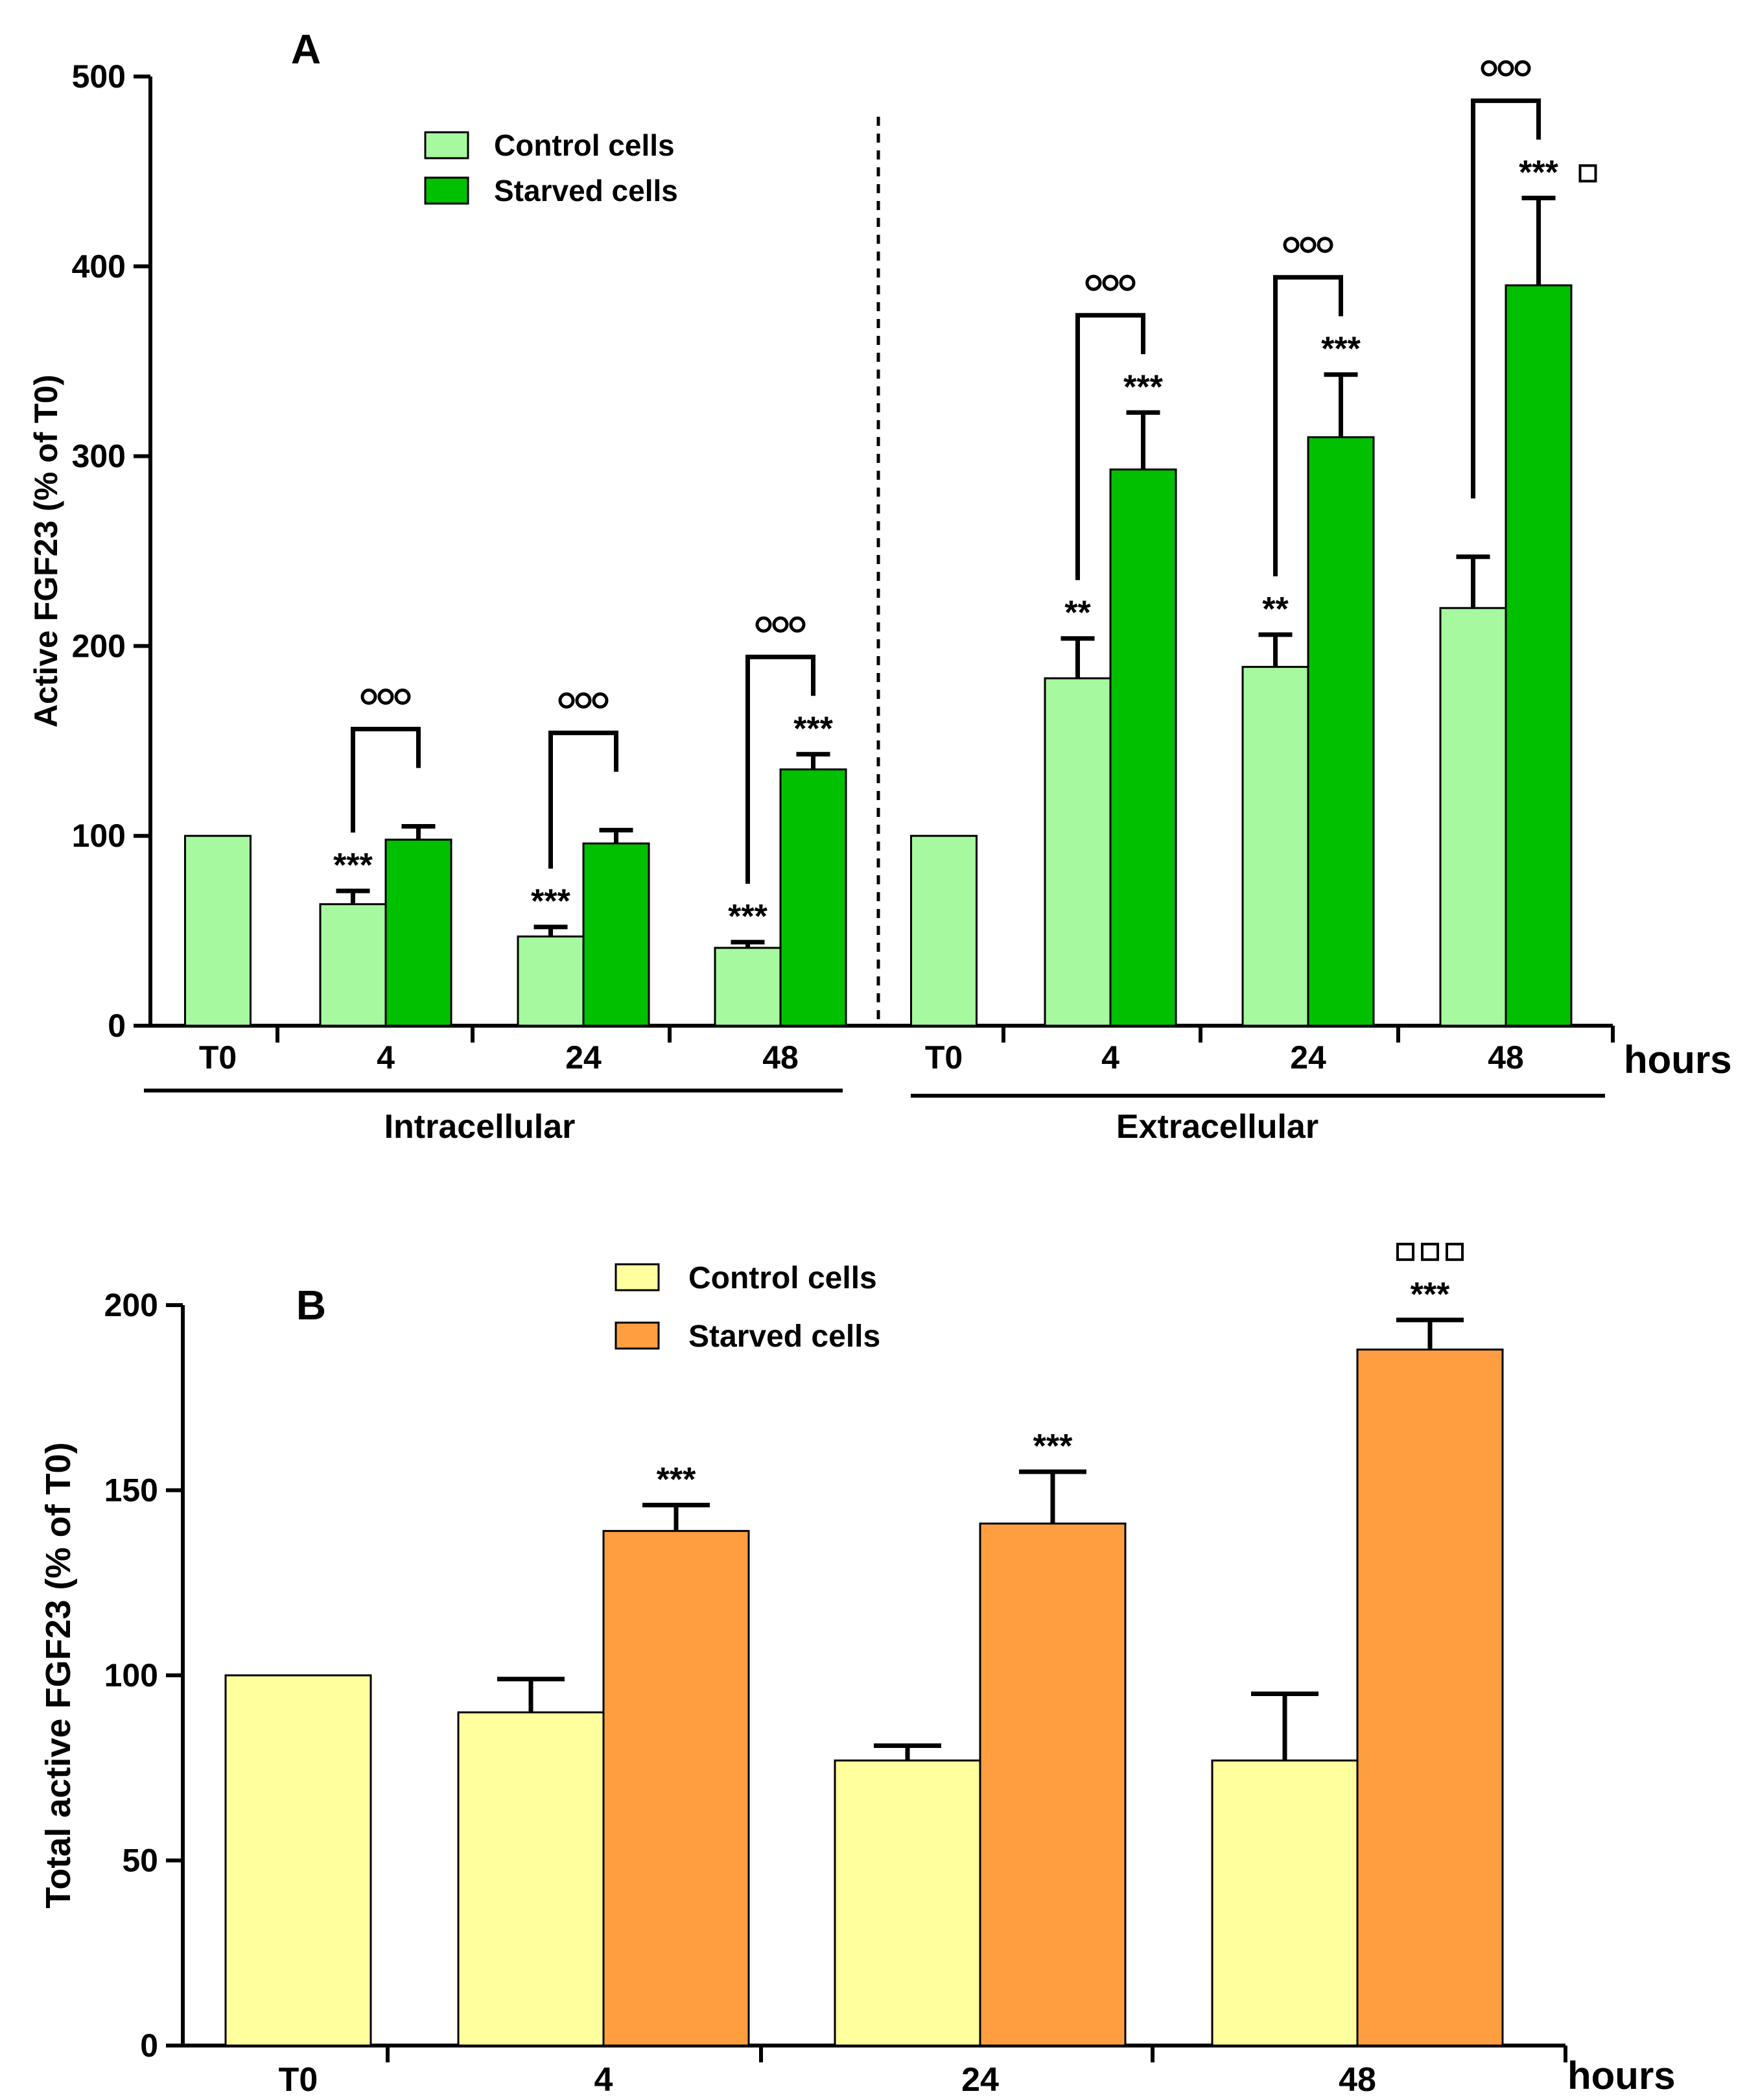  I want to click on significance-square-marker, so click(1587, 173).